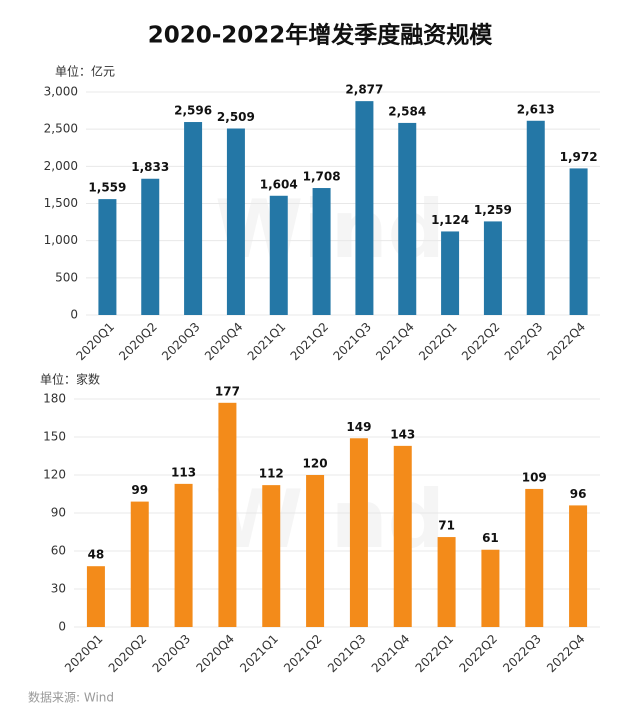 This screenshot has width=641, height=714. I want to click on data-label: 2,877, so click(364, 90).